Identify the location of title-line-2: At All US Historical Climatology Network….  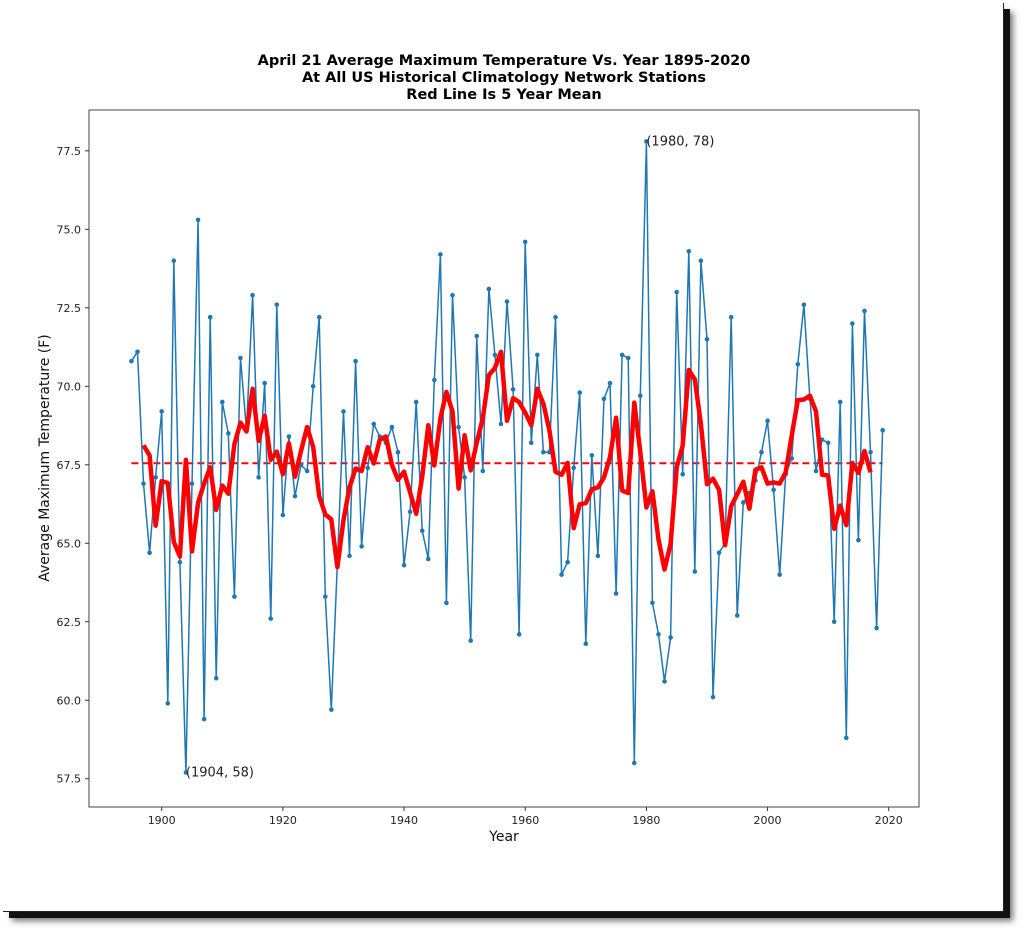
(504, 78).